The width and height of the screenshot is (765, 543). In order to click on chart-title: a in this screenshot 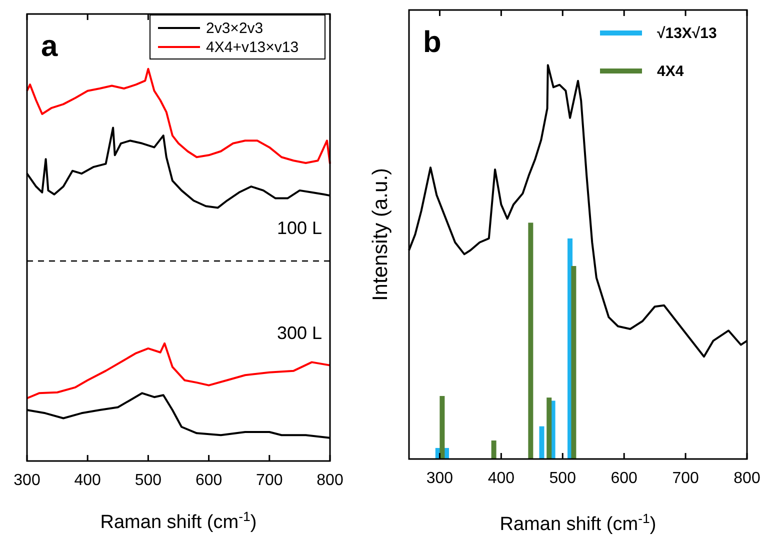, I will do `click(49, 46)`.